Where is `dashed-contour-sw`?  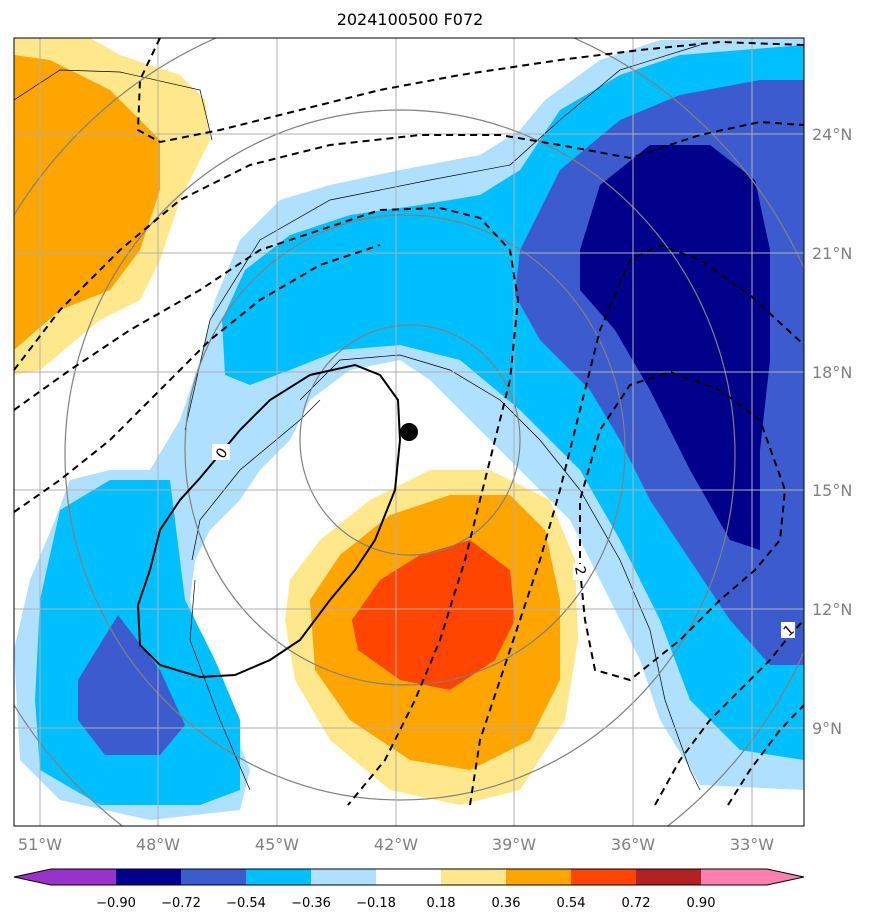 dashed-contour-sw is located at coordinates (197, 378).